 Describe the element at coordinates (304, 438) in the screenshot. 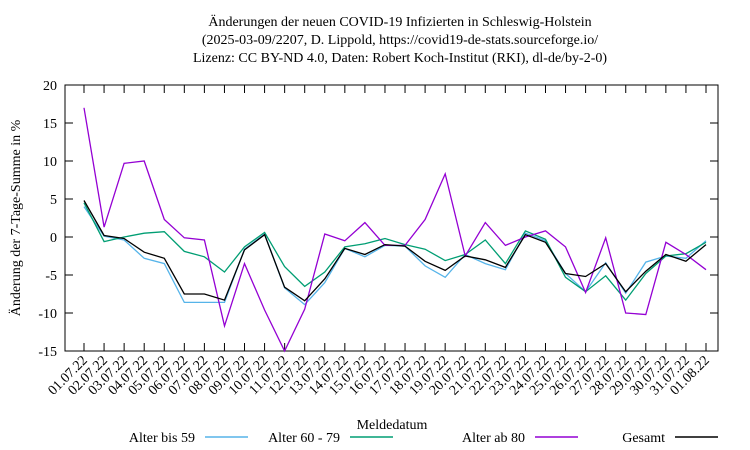

I see `legend-label: Alter 60 - 79` at that location.